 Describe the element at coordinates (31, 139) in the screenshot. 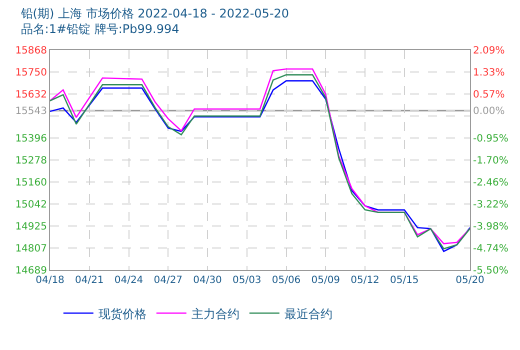

I see `y-tick-label: 15396` at that location.